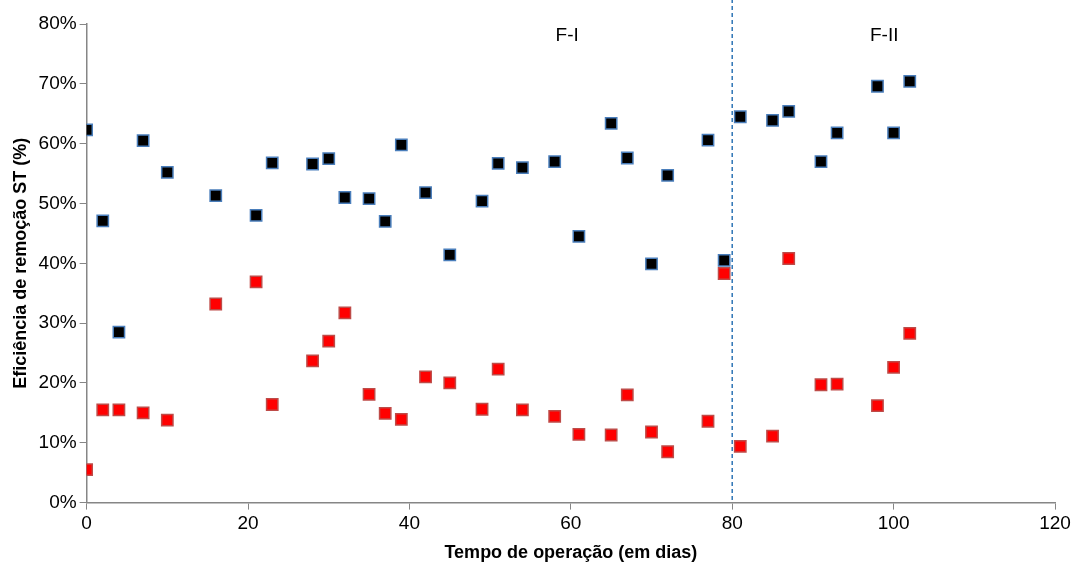 This screenshot has width=1083, height=572. Describe the element at coordinates (409, 523) in the screenshot. I see `x-tick-label: 40` at that location.